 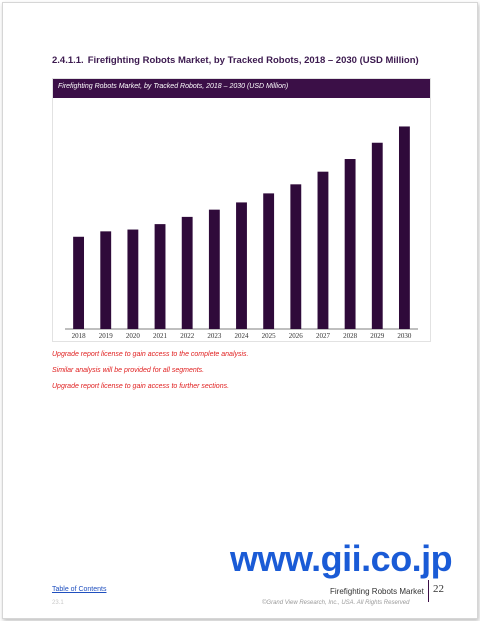 What do you see at coordinates (79, 336) in the screenshot?
I see `x-tick-label-2018: 2018` at bounding box center [79, 336].